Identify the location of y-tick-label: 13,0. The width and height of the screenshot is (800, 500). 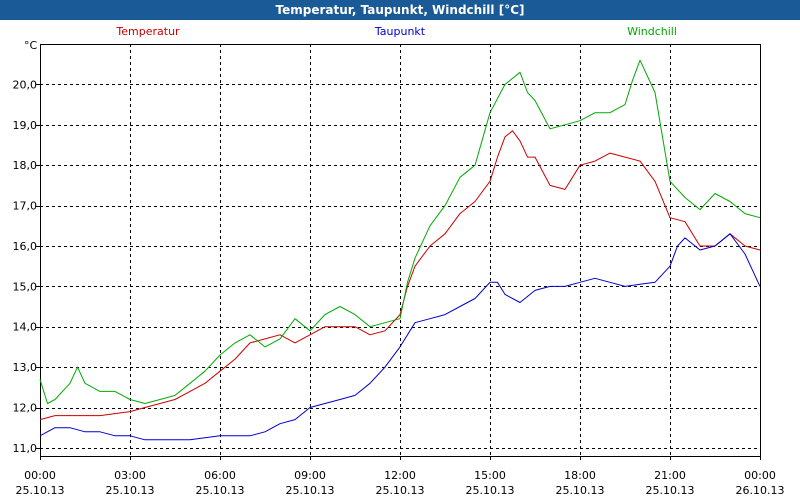
(25, 367).